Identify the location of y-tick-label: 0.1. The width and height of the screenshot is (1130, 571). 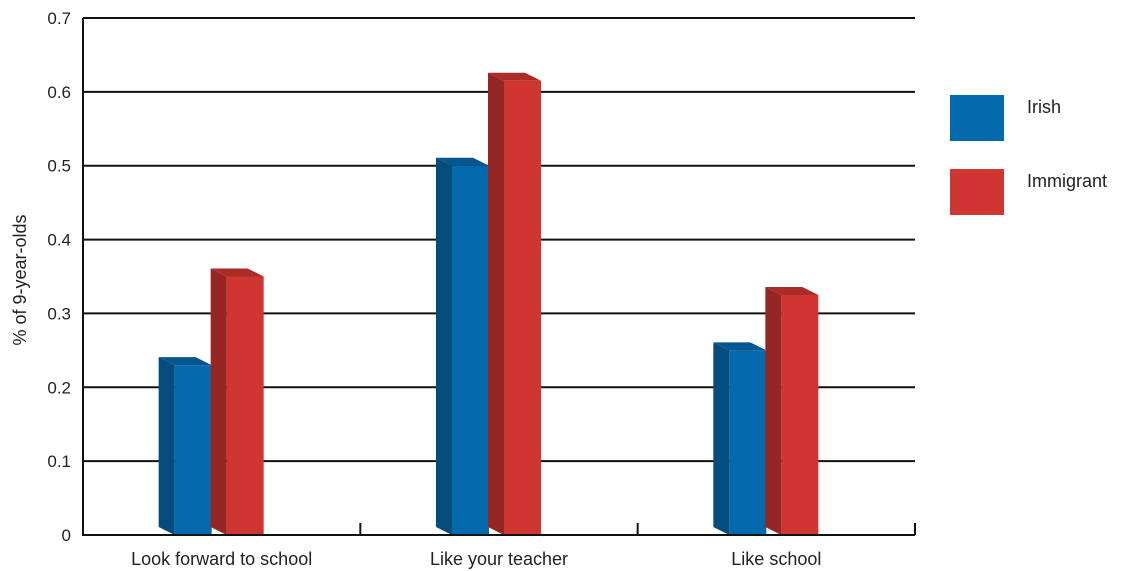
(59, 461).